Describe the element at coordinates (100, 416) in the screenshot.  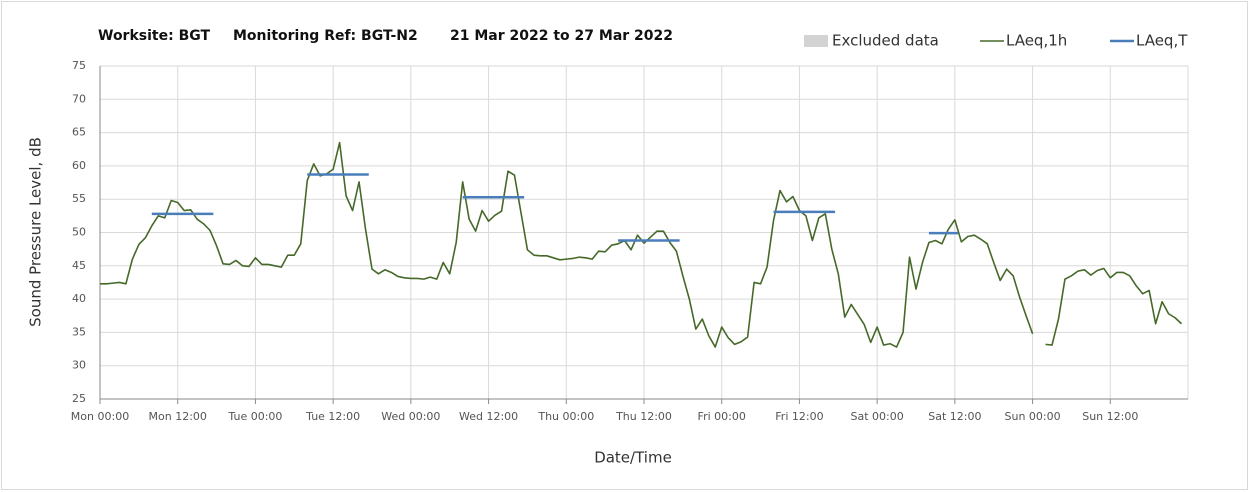
I see `x-tick-label: Mon 00:00` at that location.